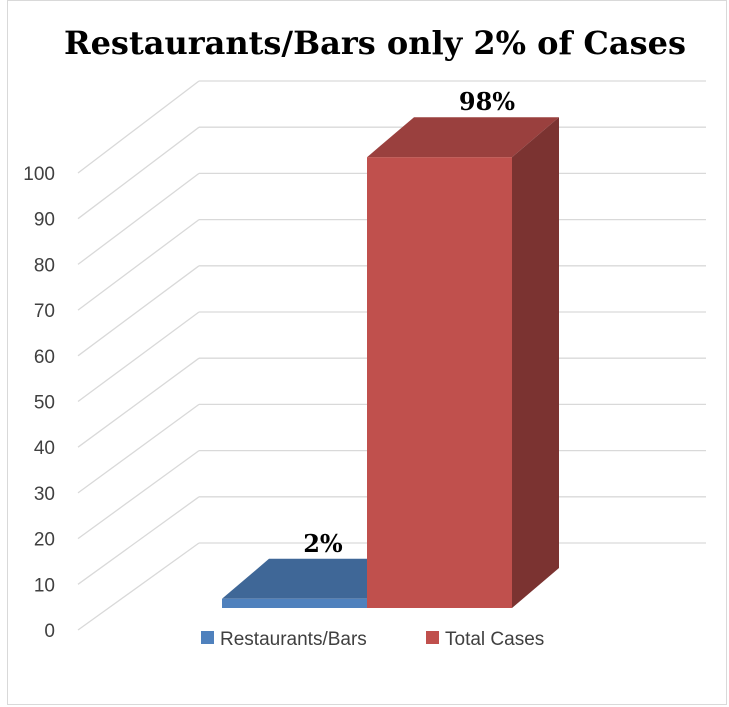 The width and height of the screenshot is (729, 707). I want to click on data-label: 2%, so click(323, 543).